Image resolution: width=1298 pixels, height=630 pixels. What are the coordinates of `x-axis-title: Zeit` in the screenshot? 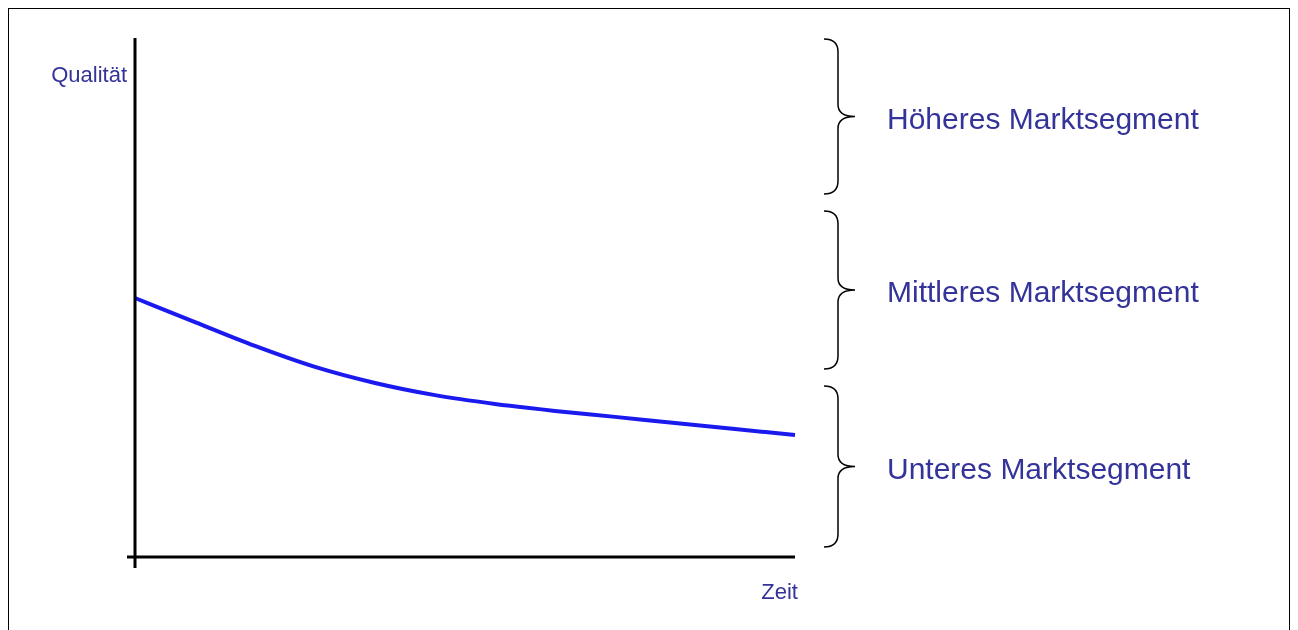 It's located at (779, 592).